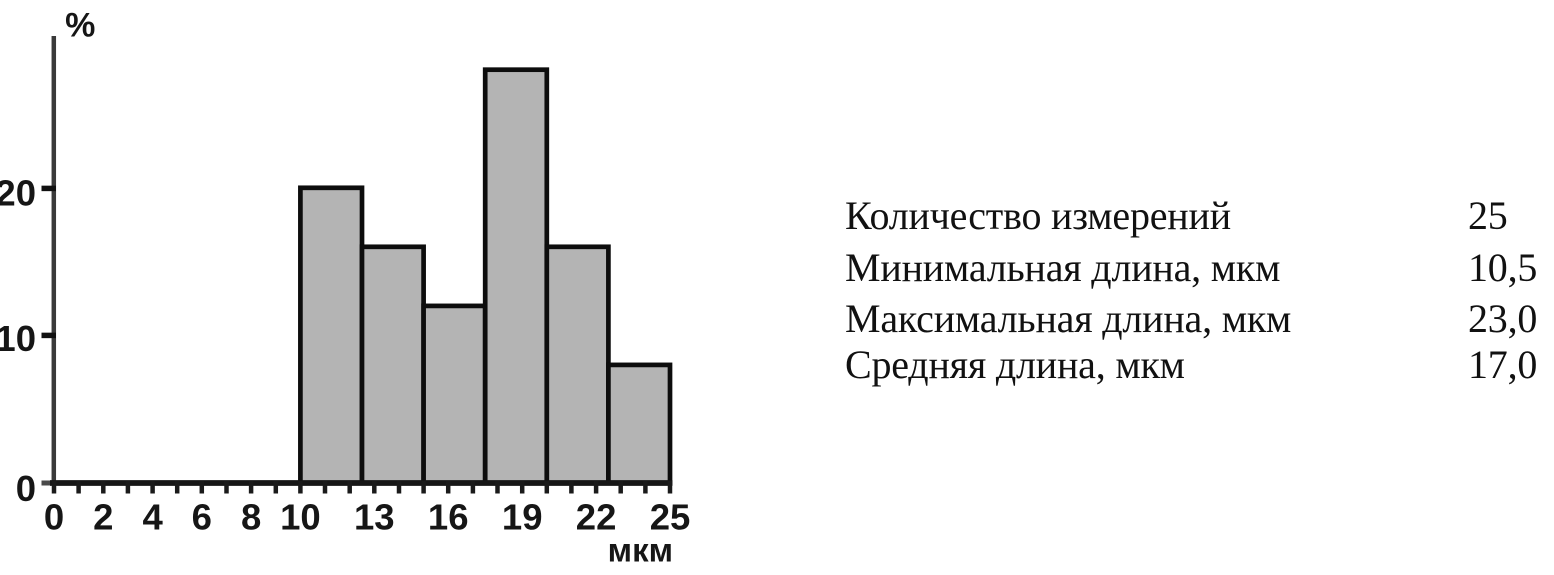 This screenshot has height=575, width=1554. What do you see at coordinates (251, 517) in the screenshot?
I see `svg-text: 8` at bounding box center [251, 517].